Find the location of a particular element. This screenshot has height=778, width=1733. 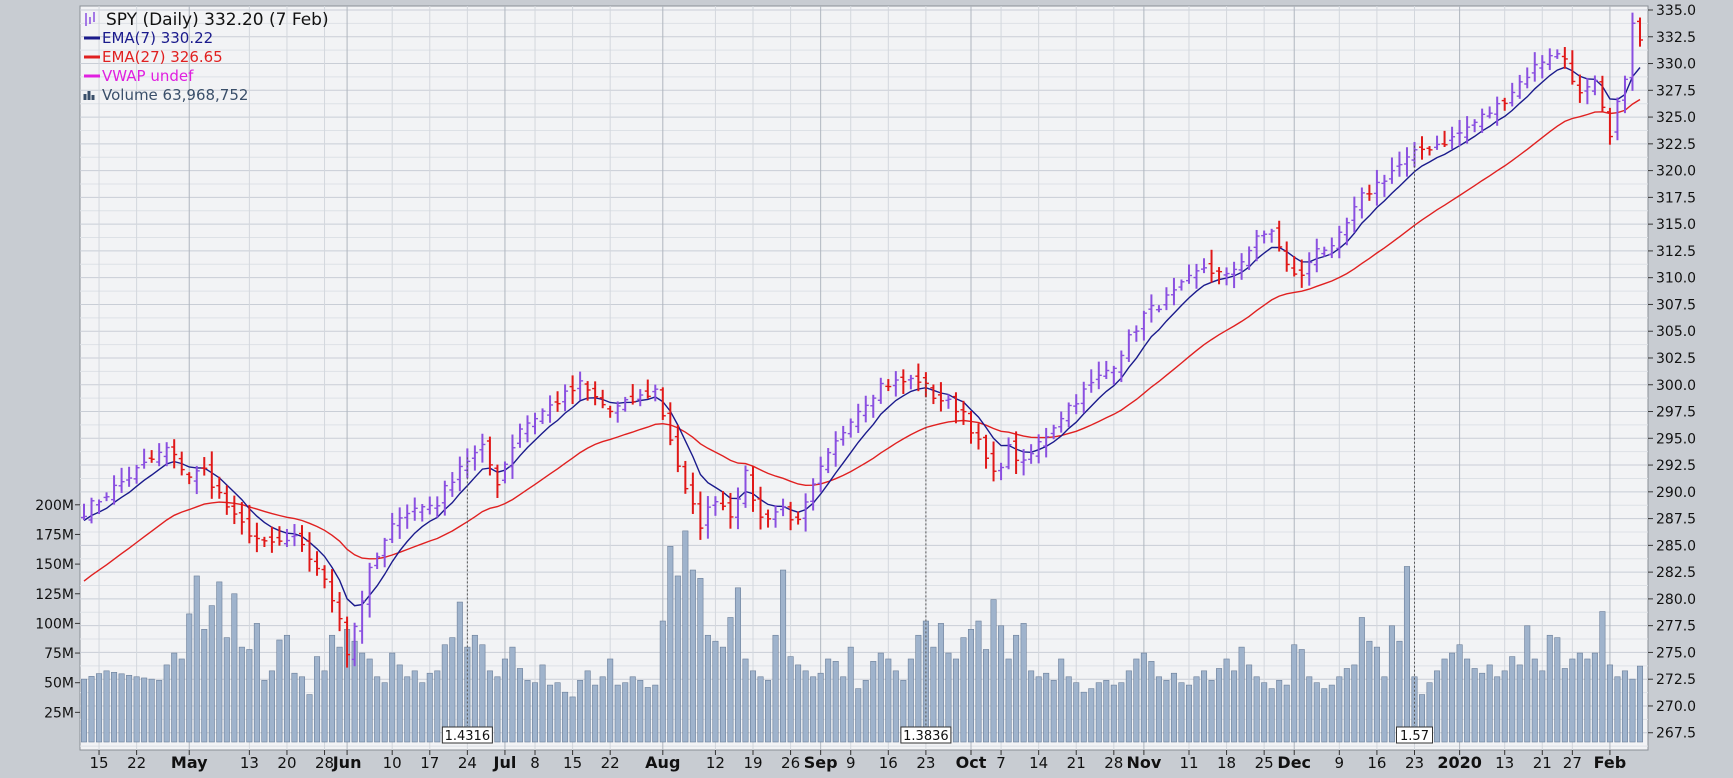

price-tick-label: 267.5 is located at coordinates (1676, 734).